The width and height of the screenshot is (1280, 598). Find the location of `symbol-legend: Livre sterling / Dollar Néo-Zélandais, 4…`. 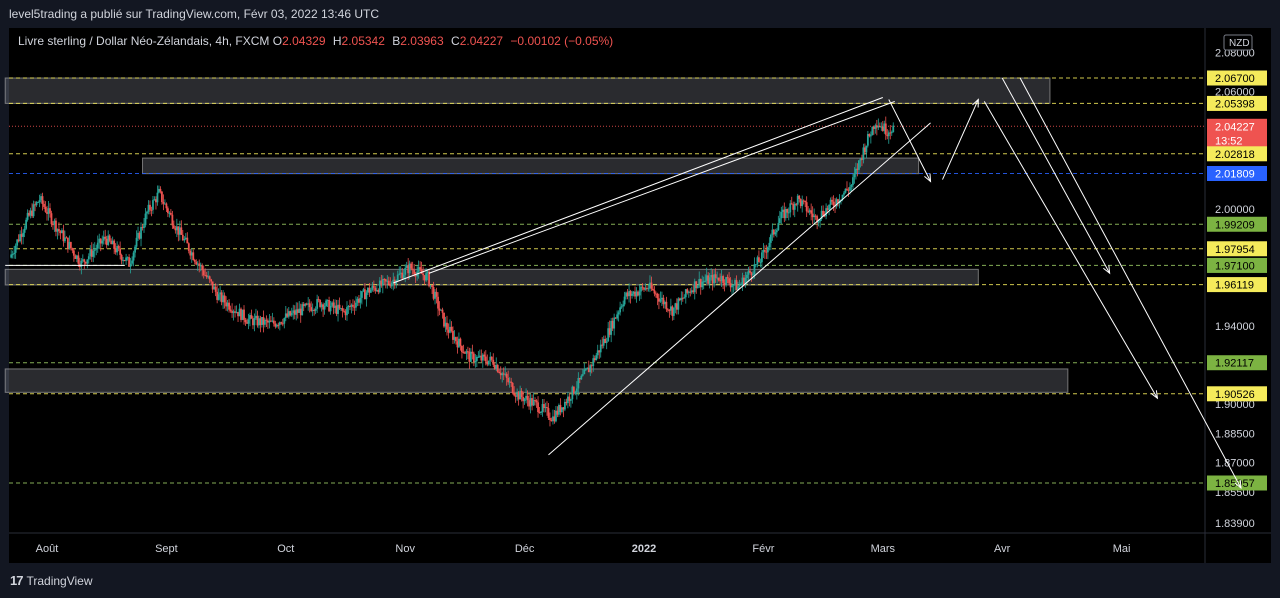

symbol-legend: Livre sterling / Dollar Néo-Zélandais, 4… is located at coordinates (317, 41).